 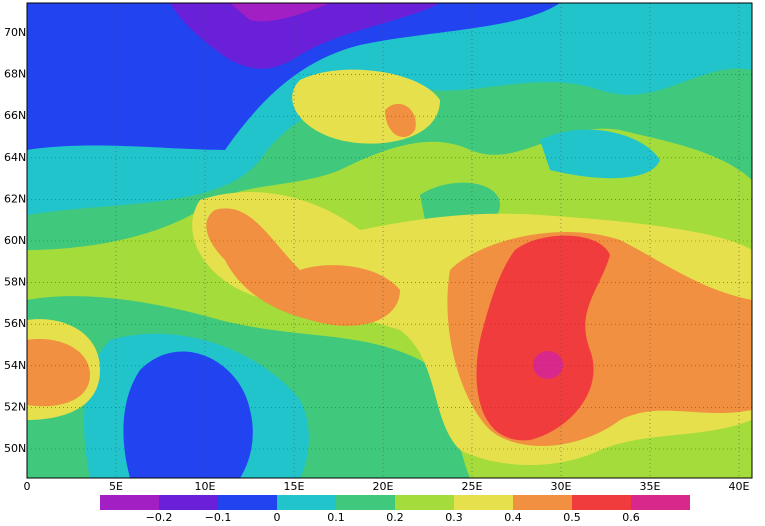 What do you see at coordinates (294, 486) in the screenshot?
I see `lon-label: 15E` at bounding box center [294, 486].